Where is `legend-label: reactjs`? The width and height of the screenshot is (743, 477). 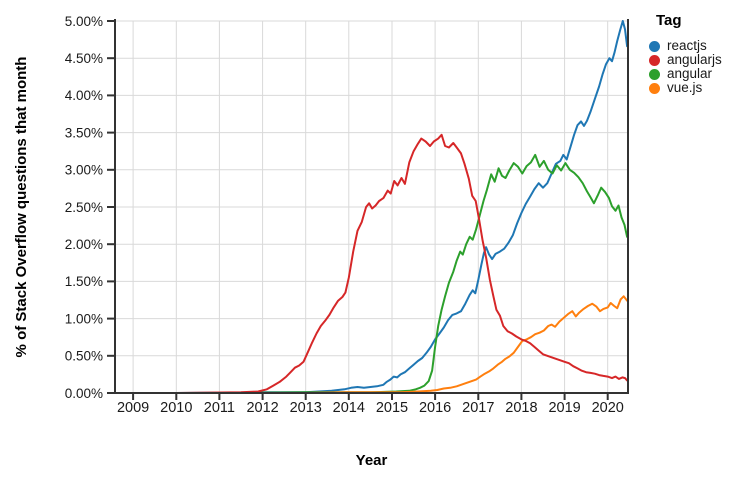 legend-label: reactjs is located at coordinates (687, 45).